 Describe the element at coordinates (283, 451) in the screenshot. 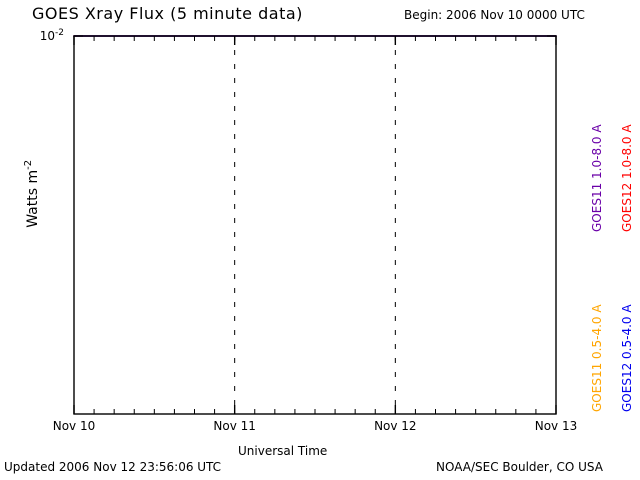

I see `x-axis-label: Universal Time` at that location.